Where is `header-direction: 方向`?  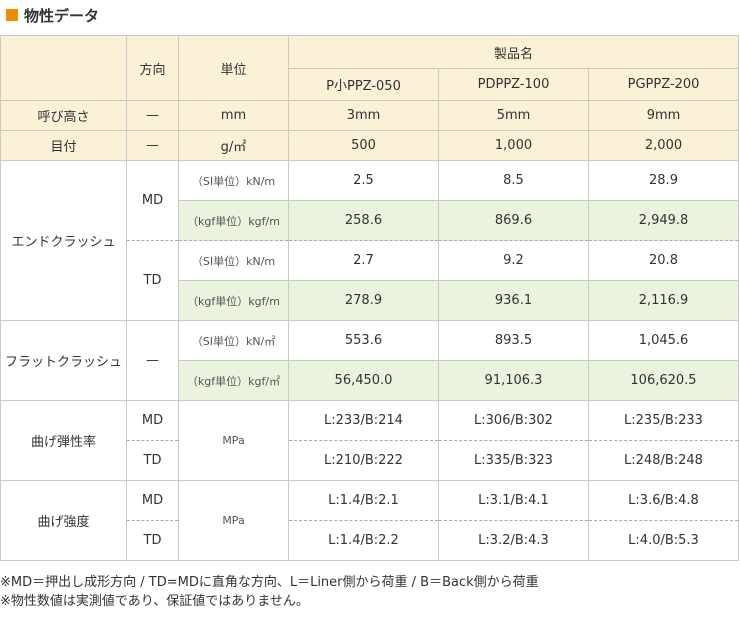 header-direction: 方向 is located at coordinates (152, 68).